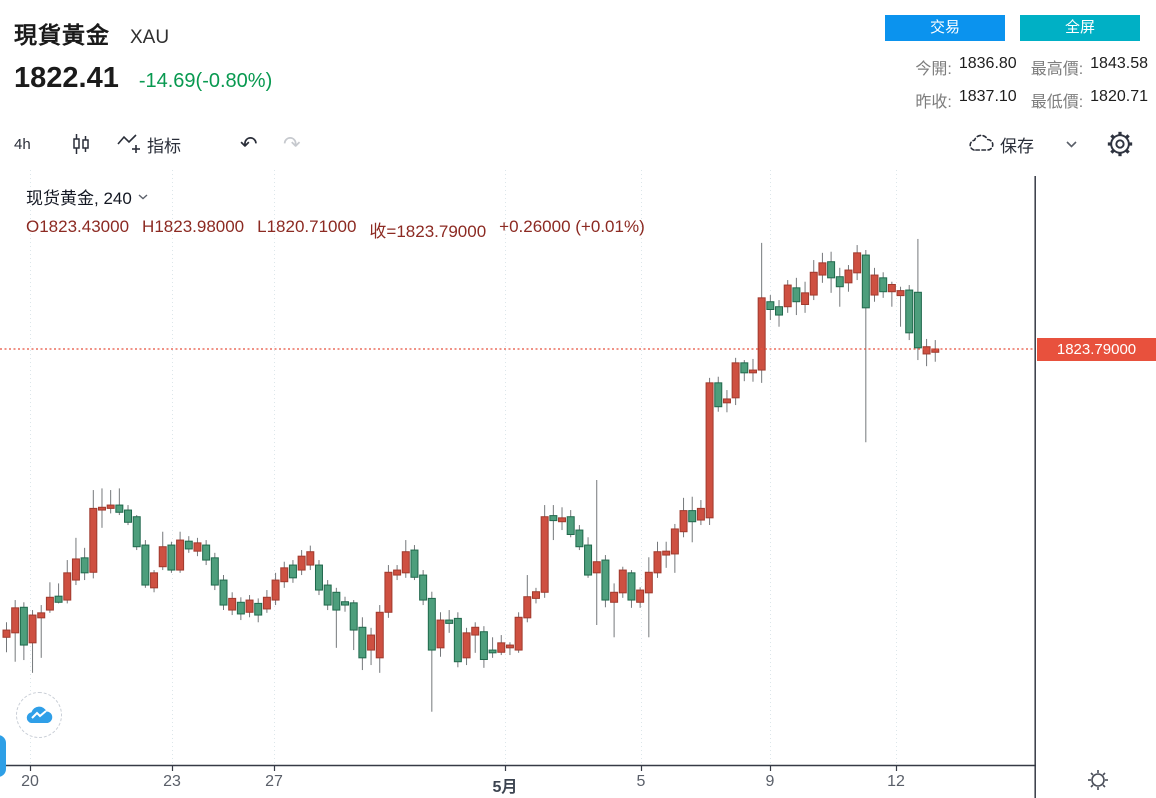 This screenshot has height=798, width=1156. I want to click on current-price-axis-label: 1823.79000, so click(1096, 349).